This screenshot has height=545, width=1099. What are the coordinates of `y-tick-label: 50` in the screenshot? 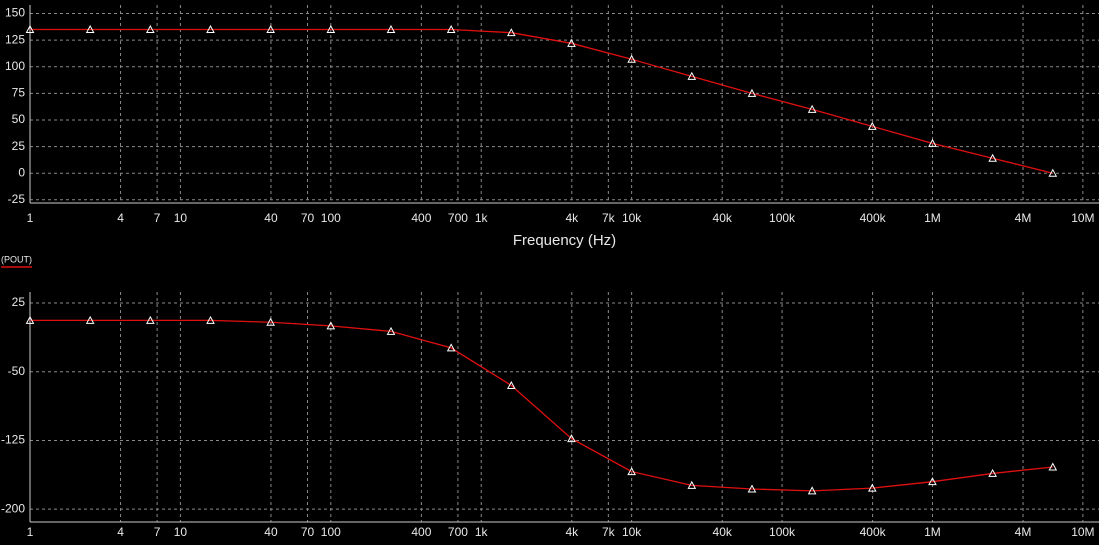 It's located at (19, 119).